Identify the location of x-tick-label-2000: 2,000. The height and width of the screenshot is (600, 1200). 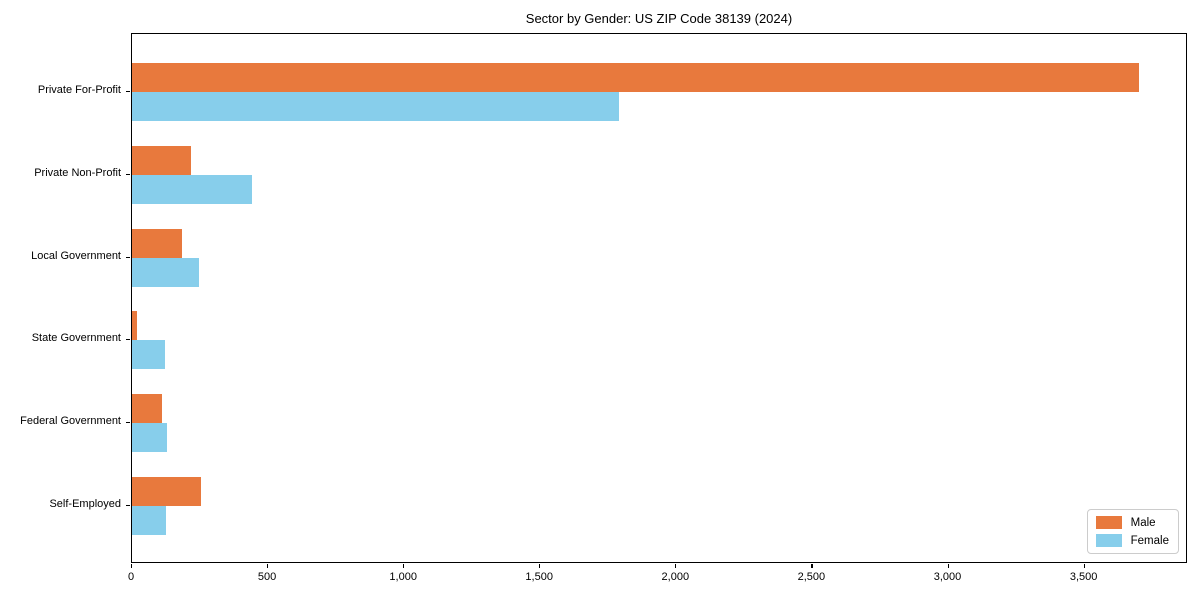
(675, 577).